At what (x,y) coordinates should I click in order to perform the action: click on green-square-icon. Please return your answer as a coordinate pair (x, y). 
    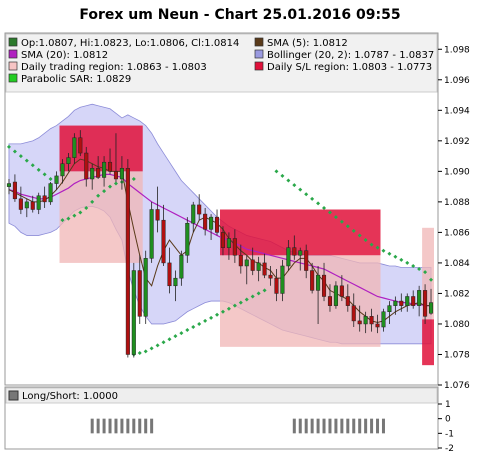
    Looking at the image, I should click on (13, 42).